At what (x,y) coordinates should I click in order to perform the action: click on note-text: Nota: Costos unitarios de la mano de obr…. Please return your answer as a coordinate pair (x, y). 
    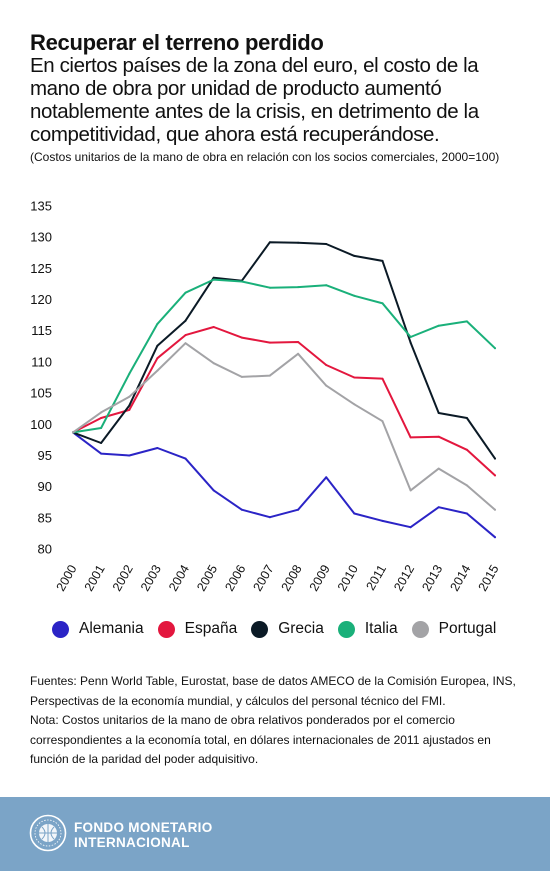
    Looking at the image, I should click on (260, 739).